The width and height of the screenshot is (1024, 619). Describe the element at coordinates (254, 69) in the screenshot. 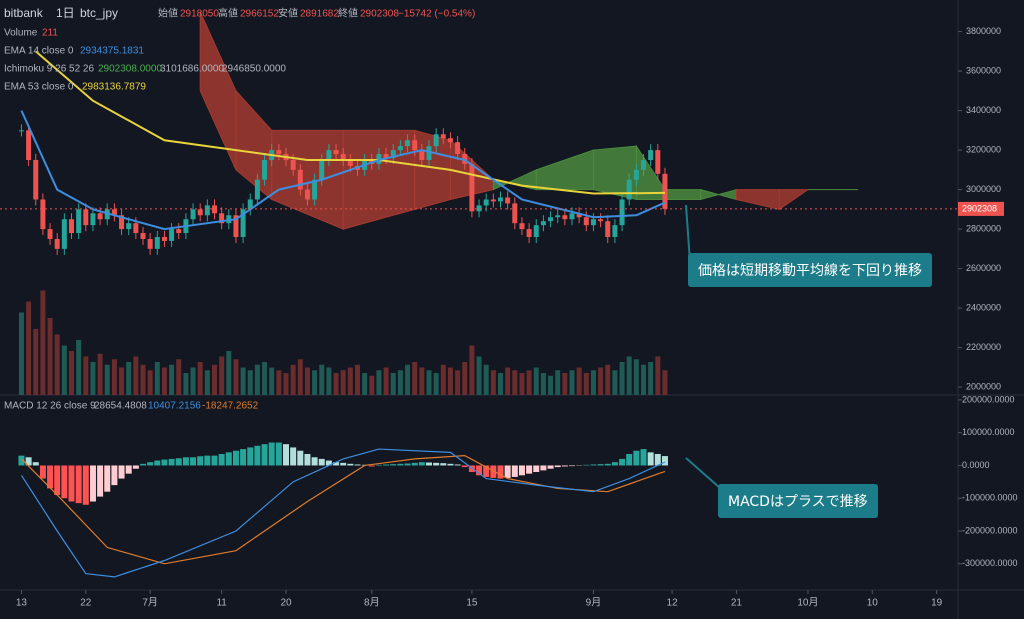

I see `legend-value: 2946850.0000` at that location.